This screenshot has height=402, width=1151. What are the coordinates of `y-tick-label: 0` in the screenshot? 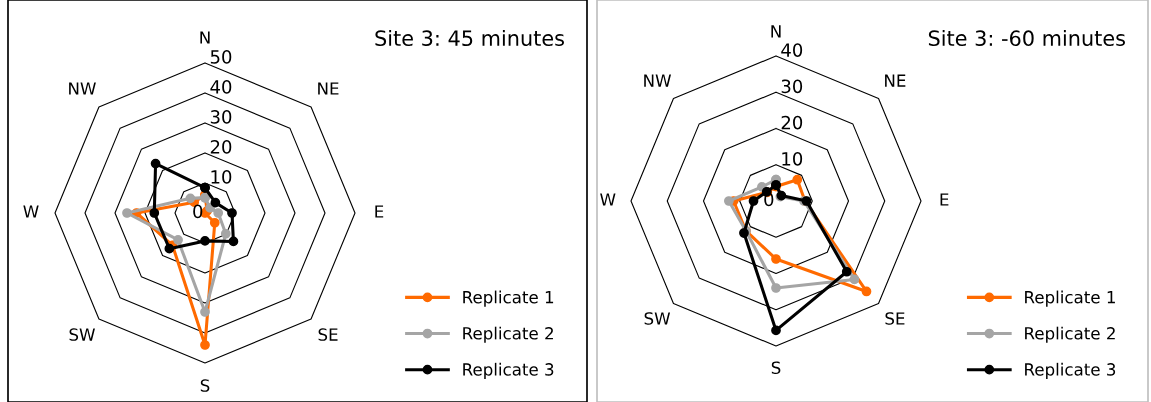 It's located at (198, 211).